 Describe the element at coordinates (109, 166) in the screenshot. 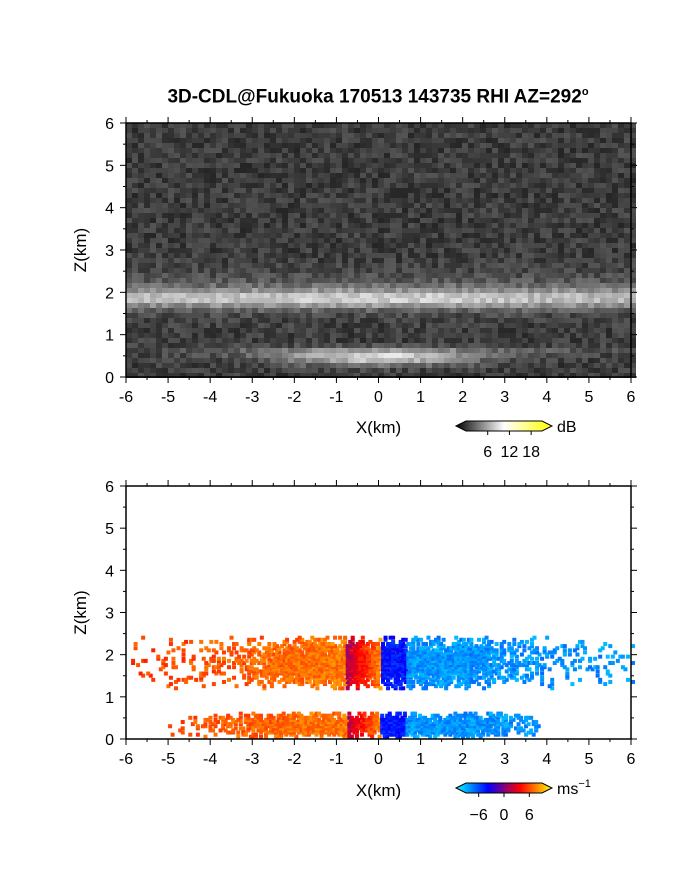

I see `y-tick-label: 5` at that location.